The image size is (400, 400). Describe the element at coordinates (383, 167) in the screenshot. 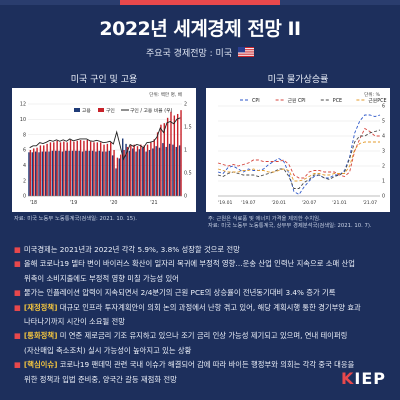

I see `chart2-y-tick: 2` at that location.